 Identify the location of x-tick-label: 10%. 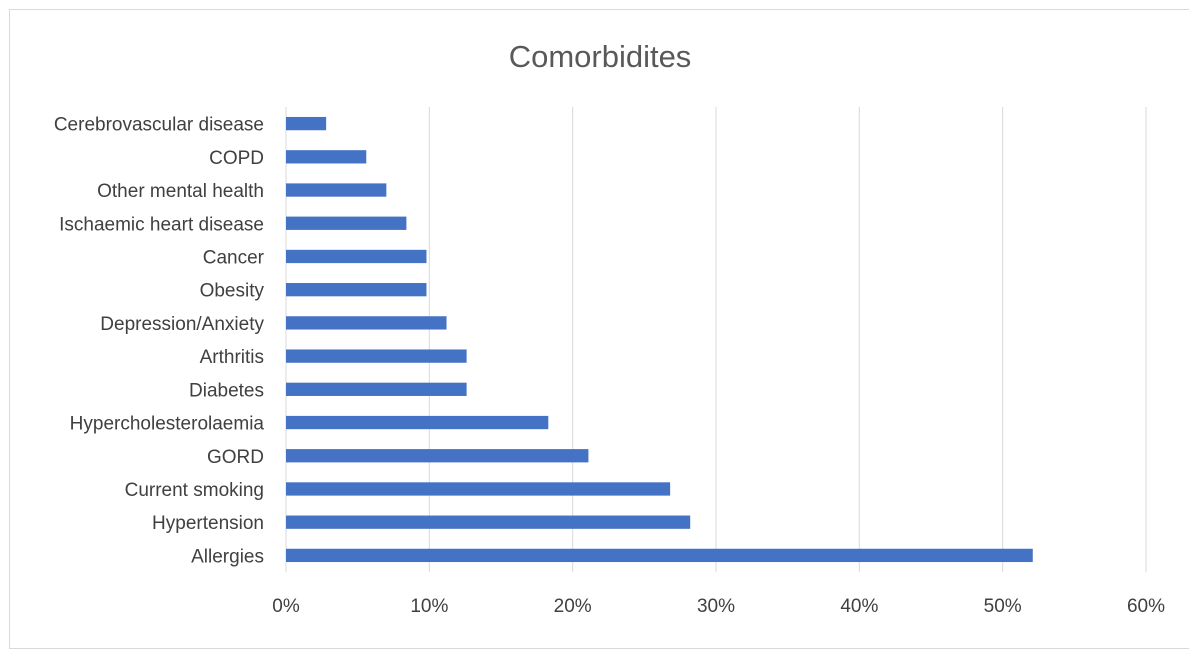
(429, 606).